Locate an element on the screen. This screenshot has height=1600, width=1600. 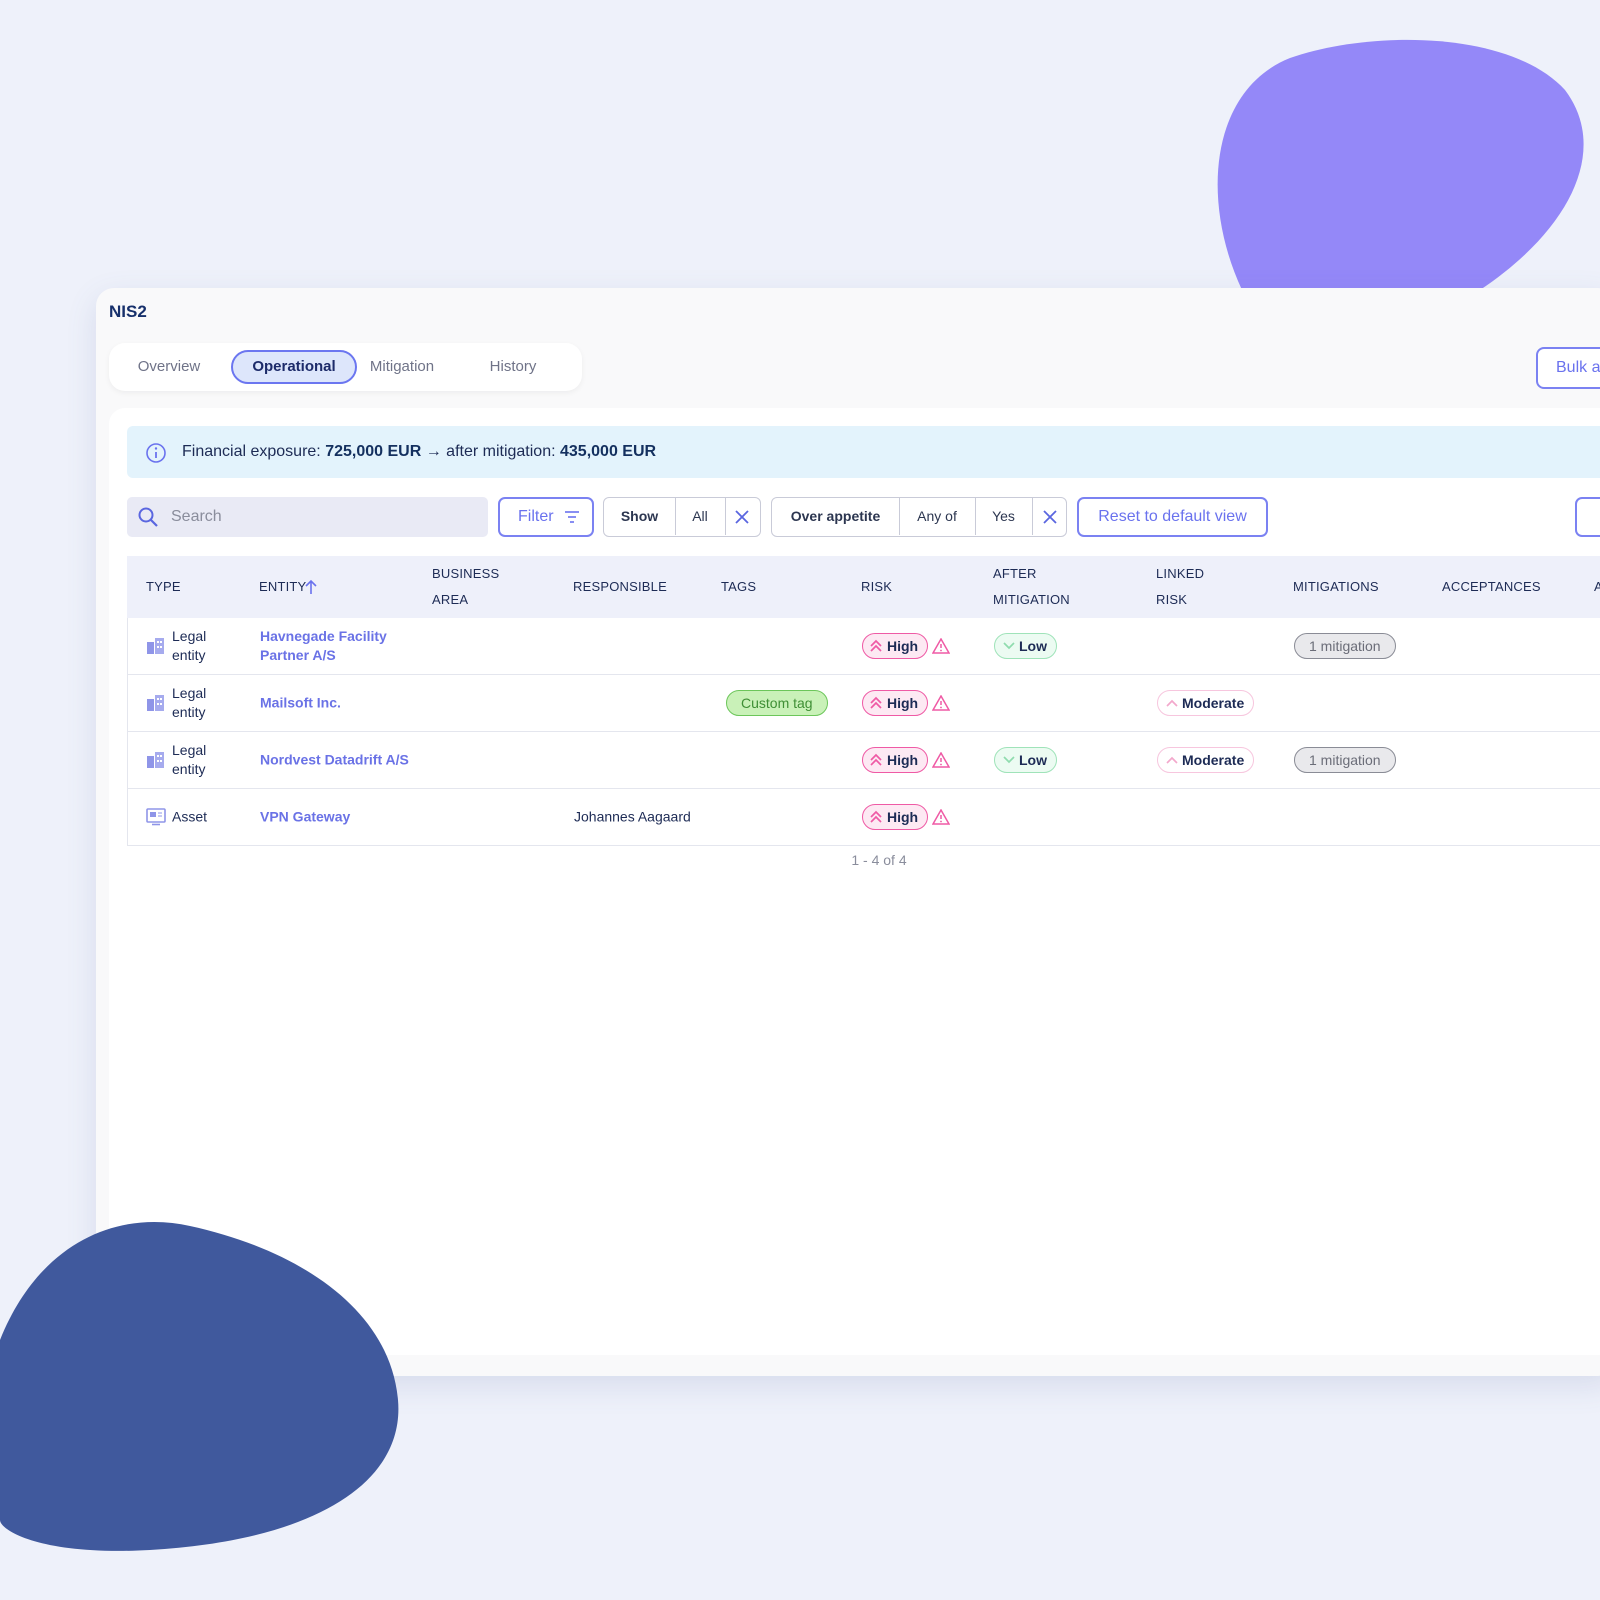
info-label: Financial exposure: is located at coordinates (251, 451).